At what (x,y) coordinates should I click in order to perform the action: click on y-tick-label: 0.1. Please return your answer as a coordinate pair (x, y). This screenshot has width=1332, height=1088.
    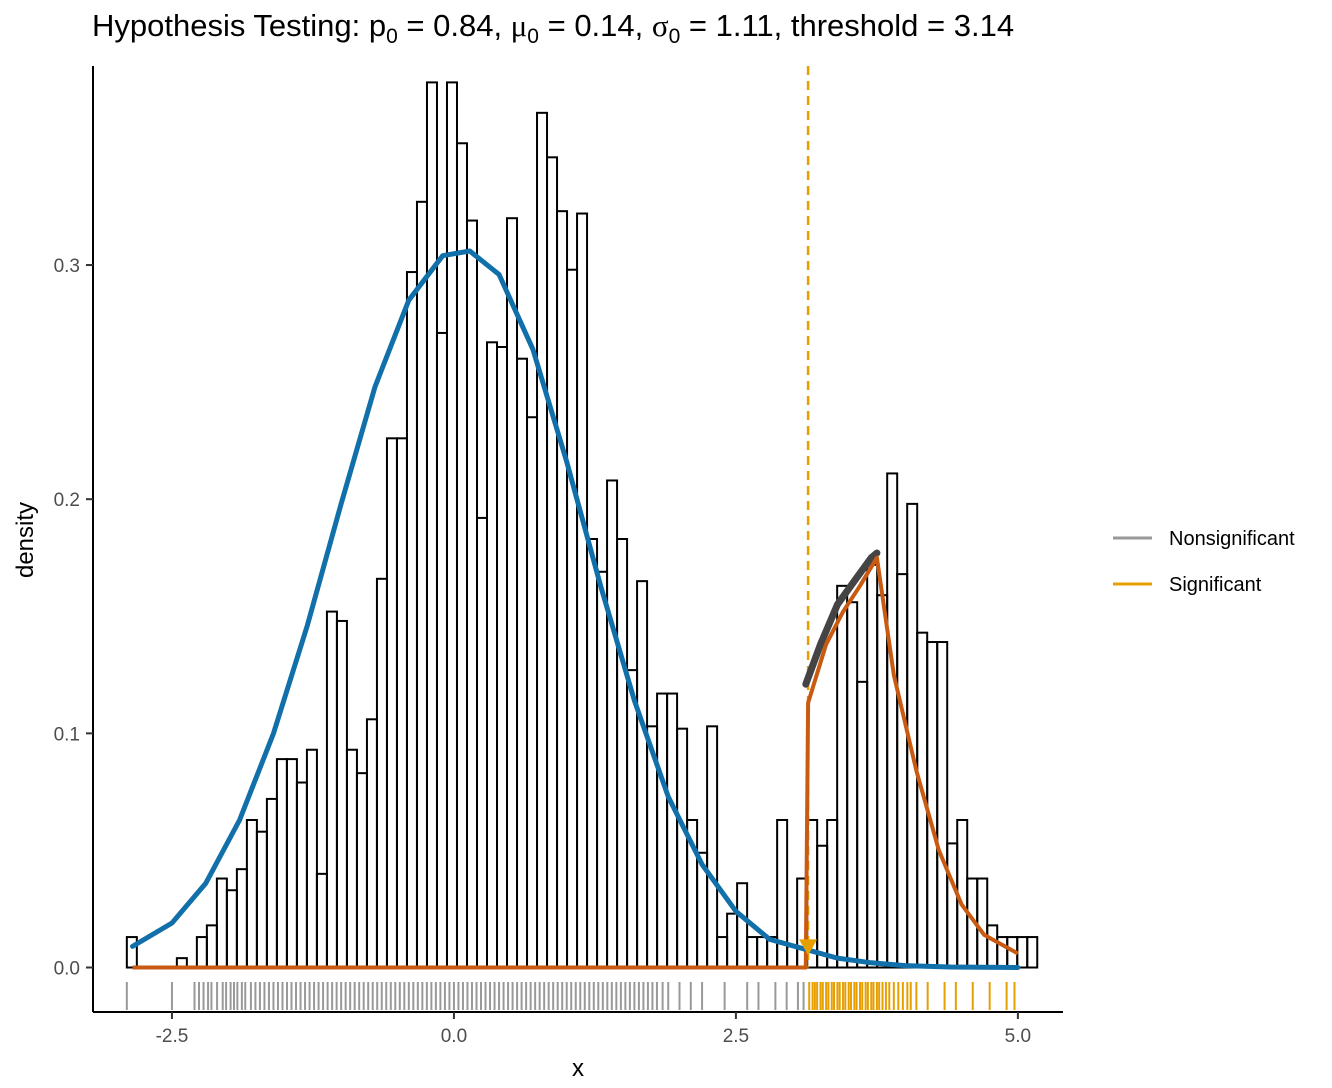
    Looking at the image, I should click on (67, 734).